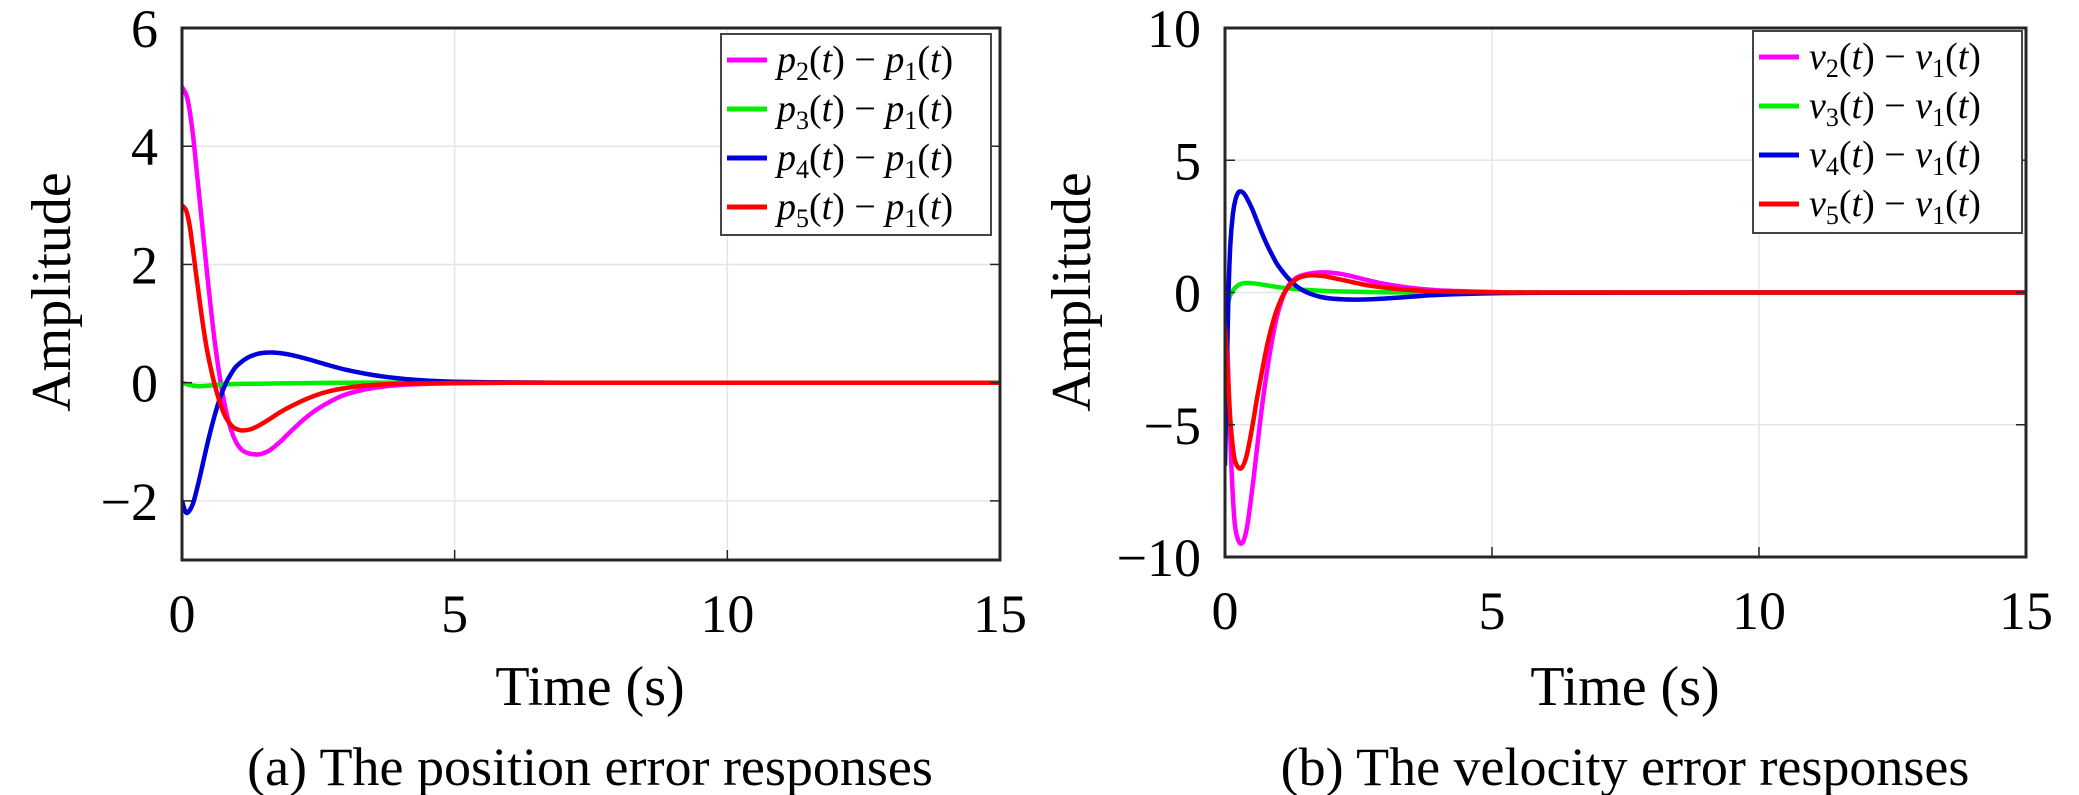  What do you see at coordinates (863, 160) in the screenshot?
I see `legend-entry-label: p4(t) − p1(t)` at bounding box center [863, 160].